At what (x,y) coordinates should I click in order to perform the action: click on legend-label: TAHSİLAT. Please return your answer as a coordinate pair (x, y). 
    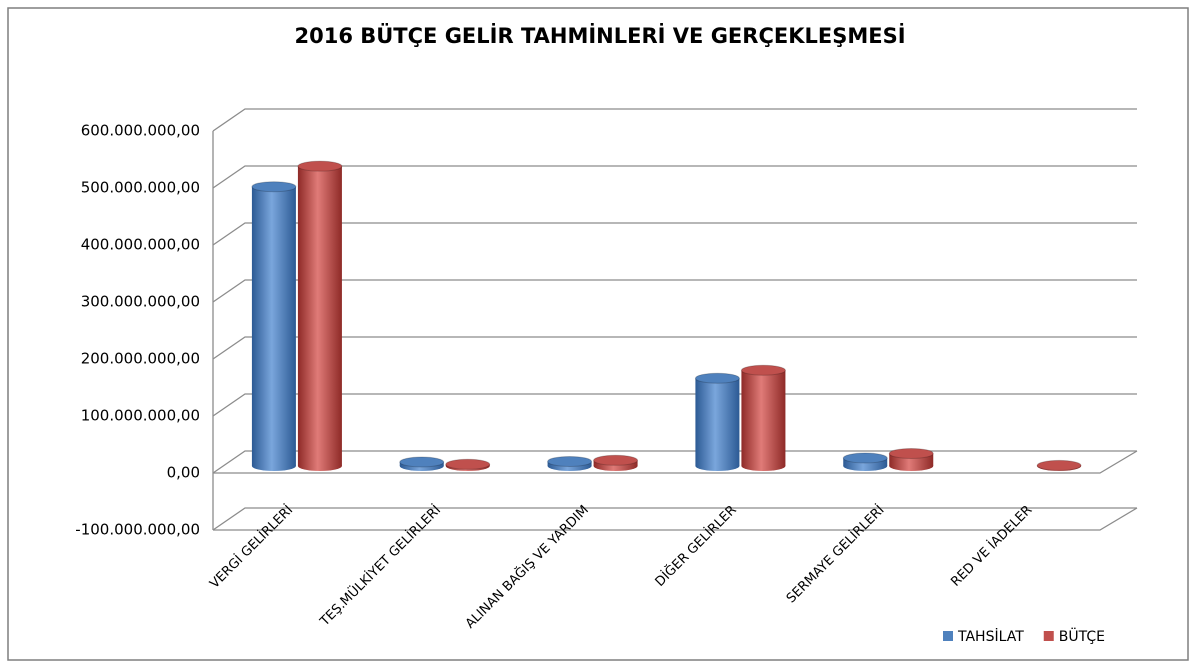
    Looking at the image, I should click on (990, 636).